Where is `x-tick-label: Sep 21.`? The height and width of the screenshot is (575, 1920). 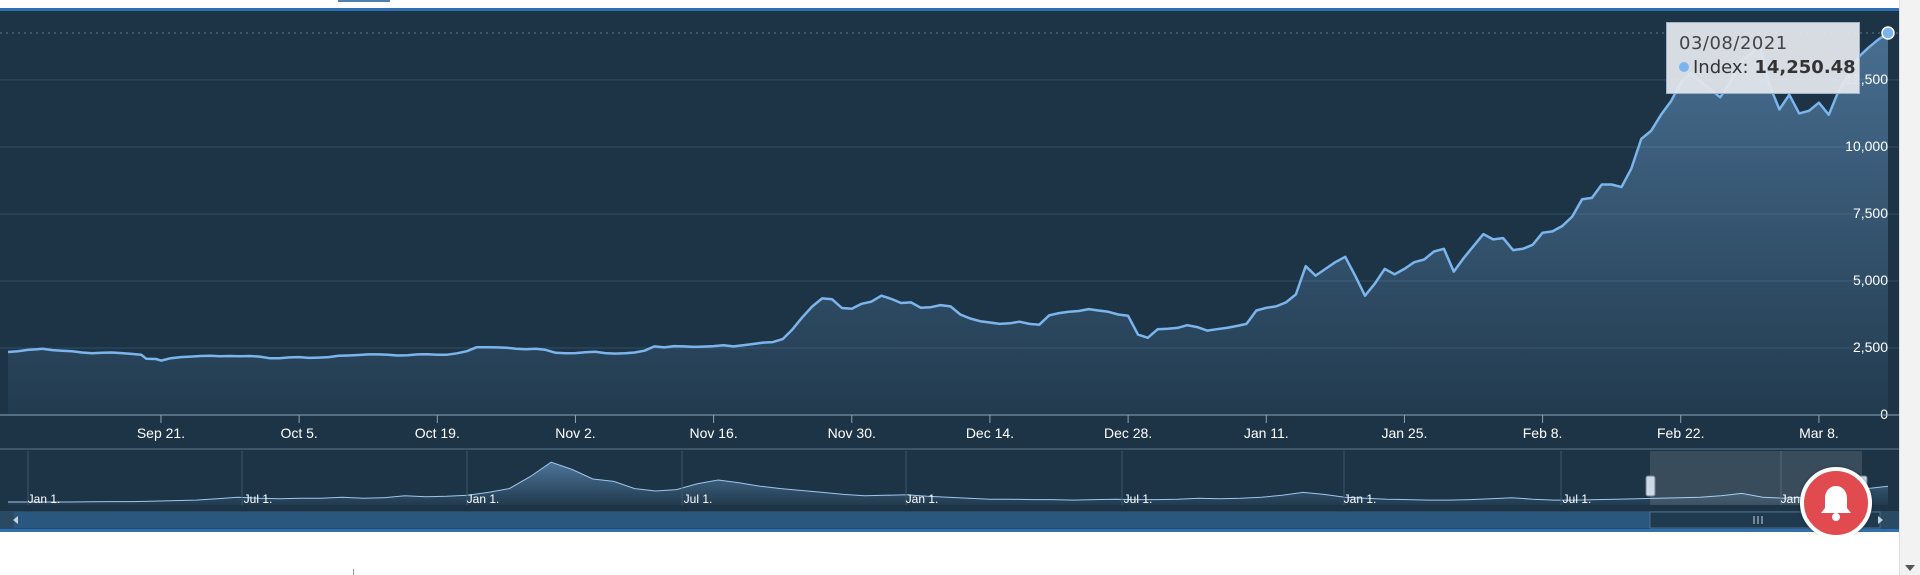 x-tick-label: Sep 21. is located at coordinates (161, 433).